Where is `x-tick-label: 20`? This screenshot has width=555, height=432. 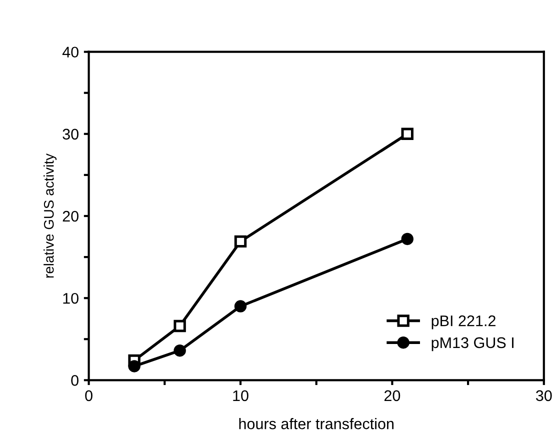
x-tick-label: 20 is located at coordinates (392, 396).